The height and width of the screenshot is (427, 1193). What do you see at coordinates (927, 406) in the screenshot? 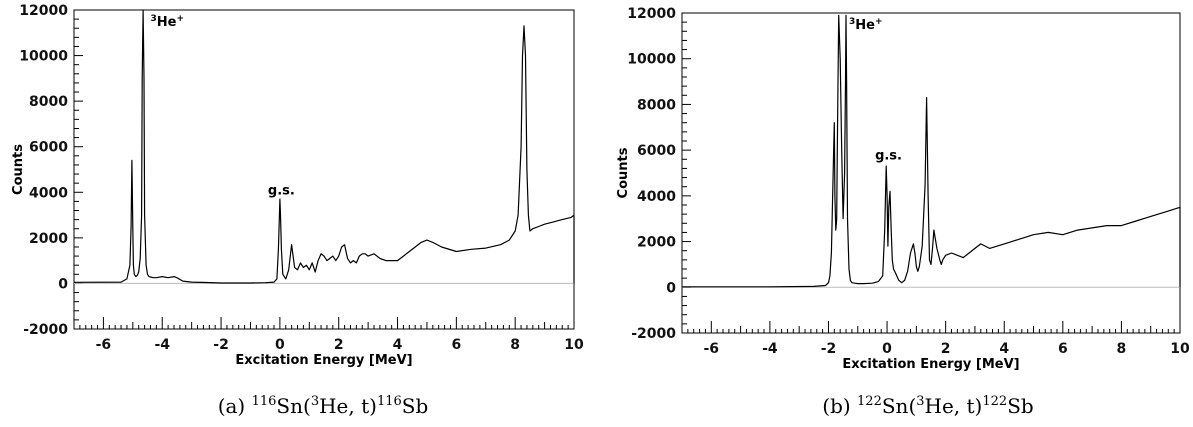
I see `panel-caption: (b) 122Sn(3He, t)122Sb` at bounding box center [927, 406].